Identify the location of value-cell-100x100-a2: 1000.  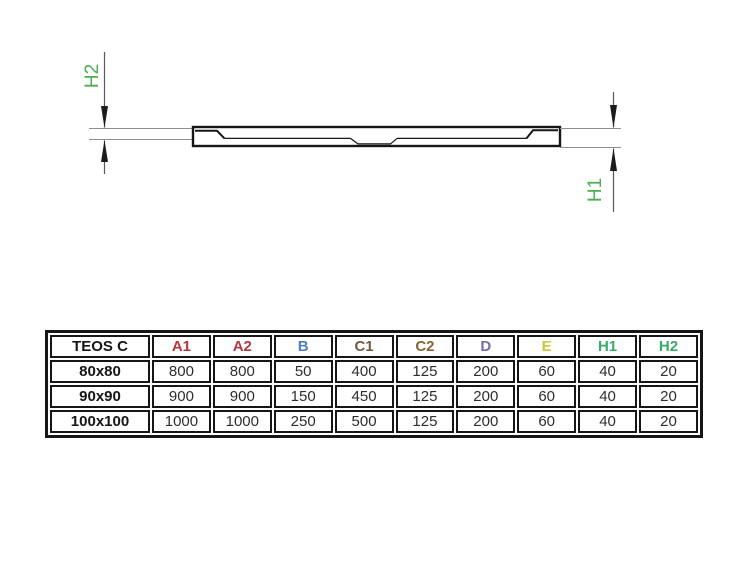
(242, 421).